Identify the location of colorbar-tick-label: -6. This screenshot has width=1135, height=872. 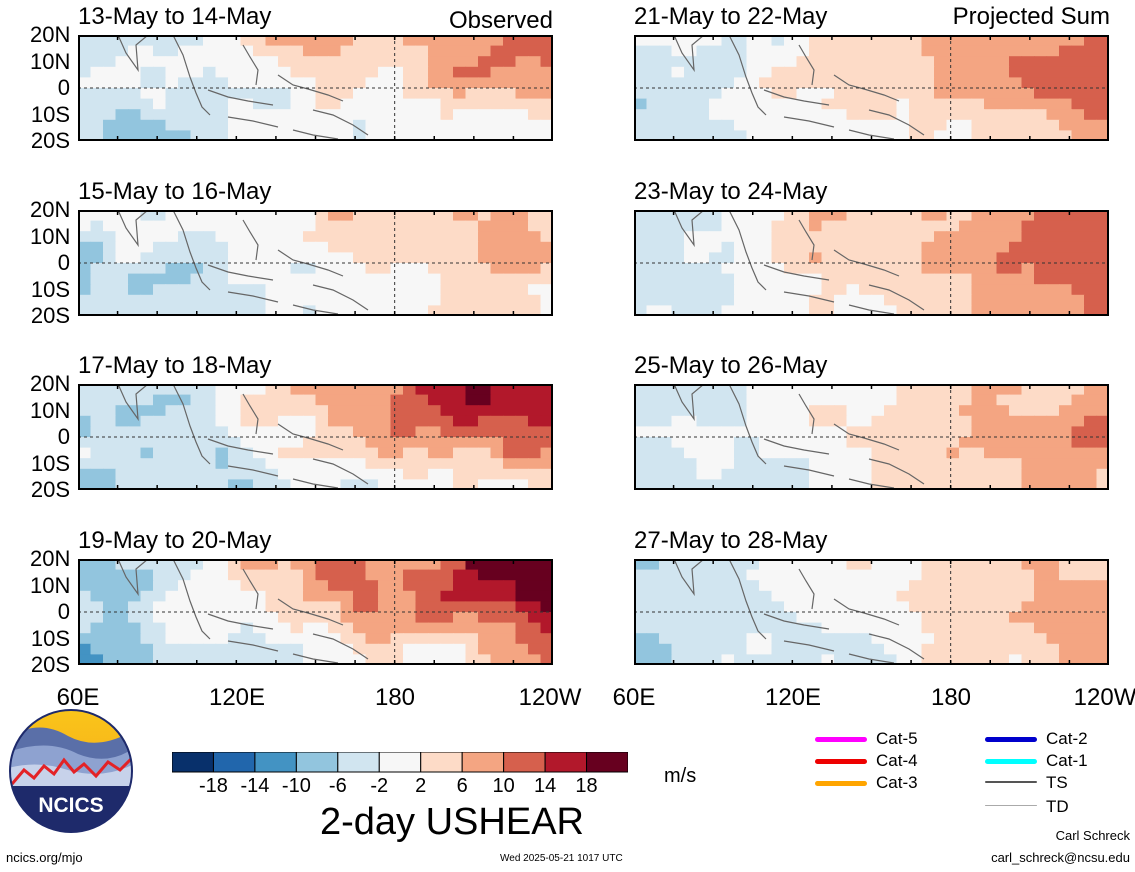
(337, 786).